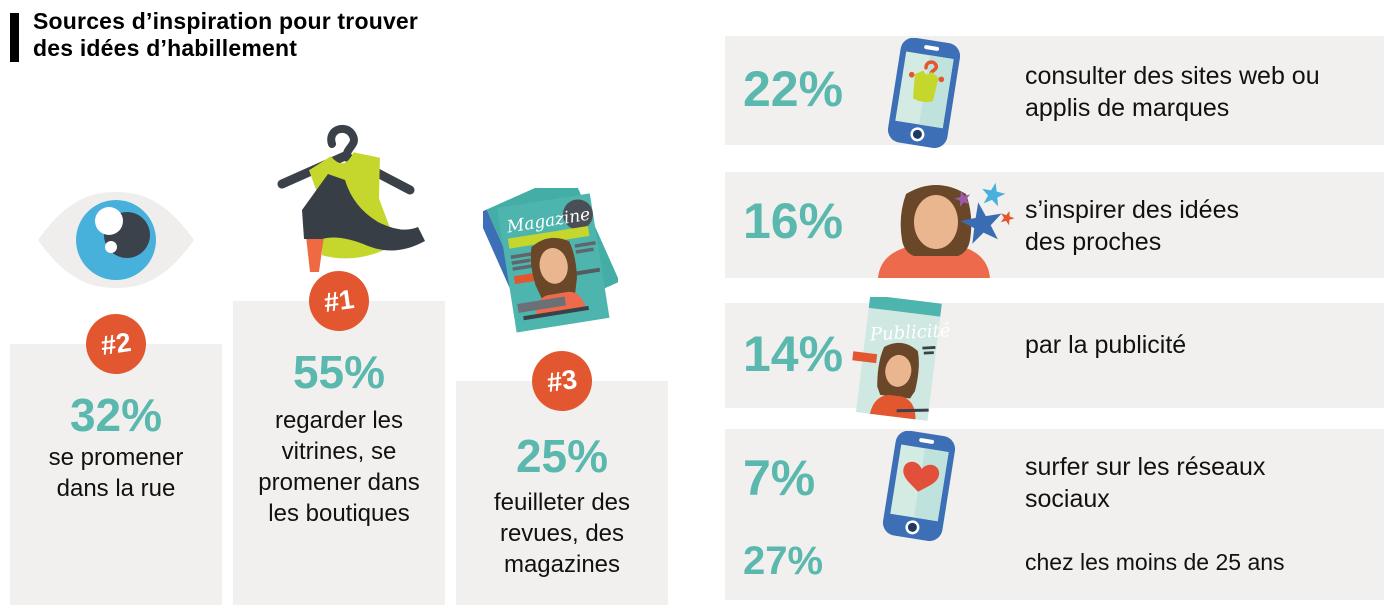 The height and width of the screenshot is (611, 1392). I want to click on stat-row-advertising: 14% Publicité par la publicité, so click(1054, 359).